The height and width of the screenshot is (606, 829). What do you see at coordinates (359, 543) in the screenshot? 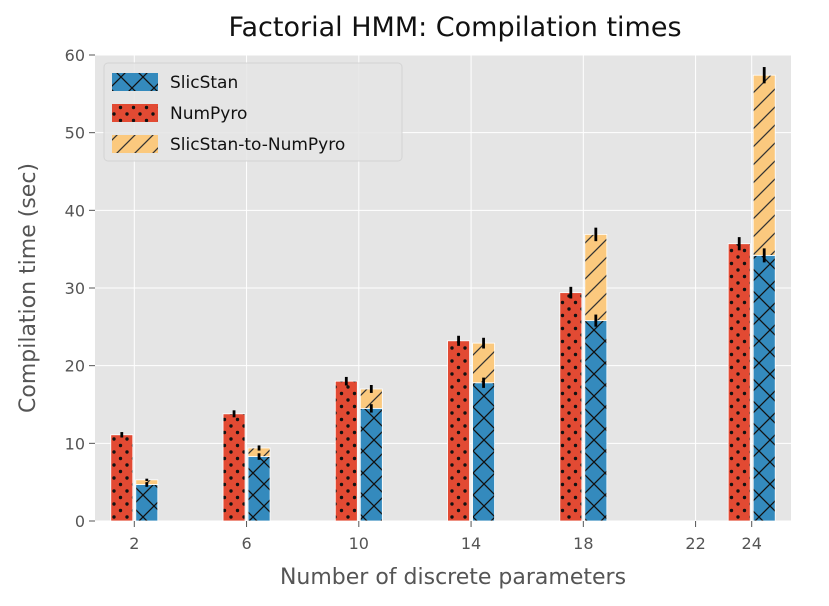
I see `x-tick-label: 10` at bounding box center [359, 543].